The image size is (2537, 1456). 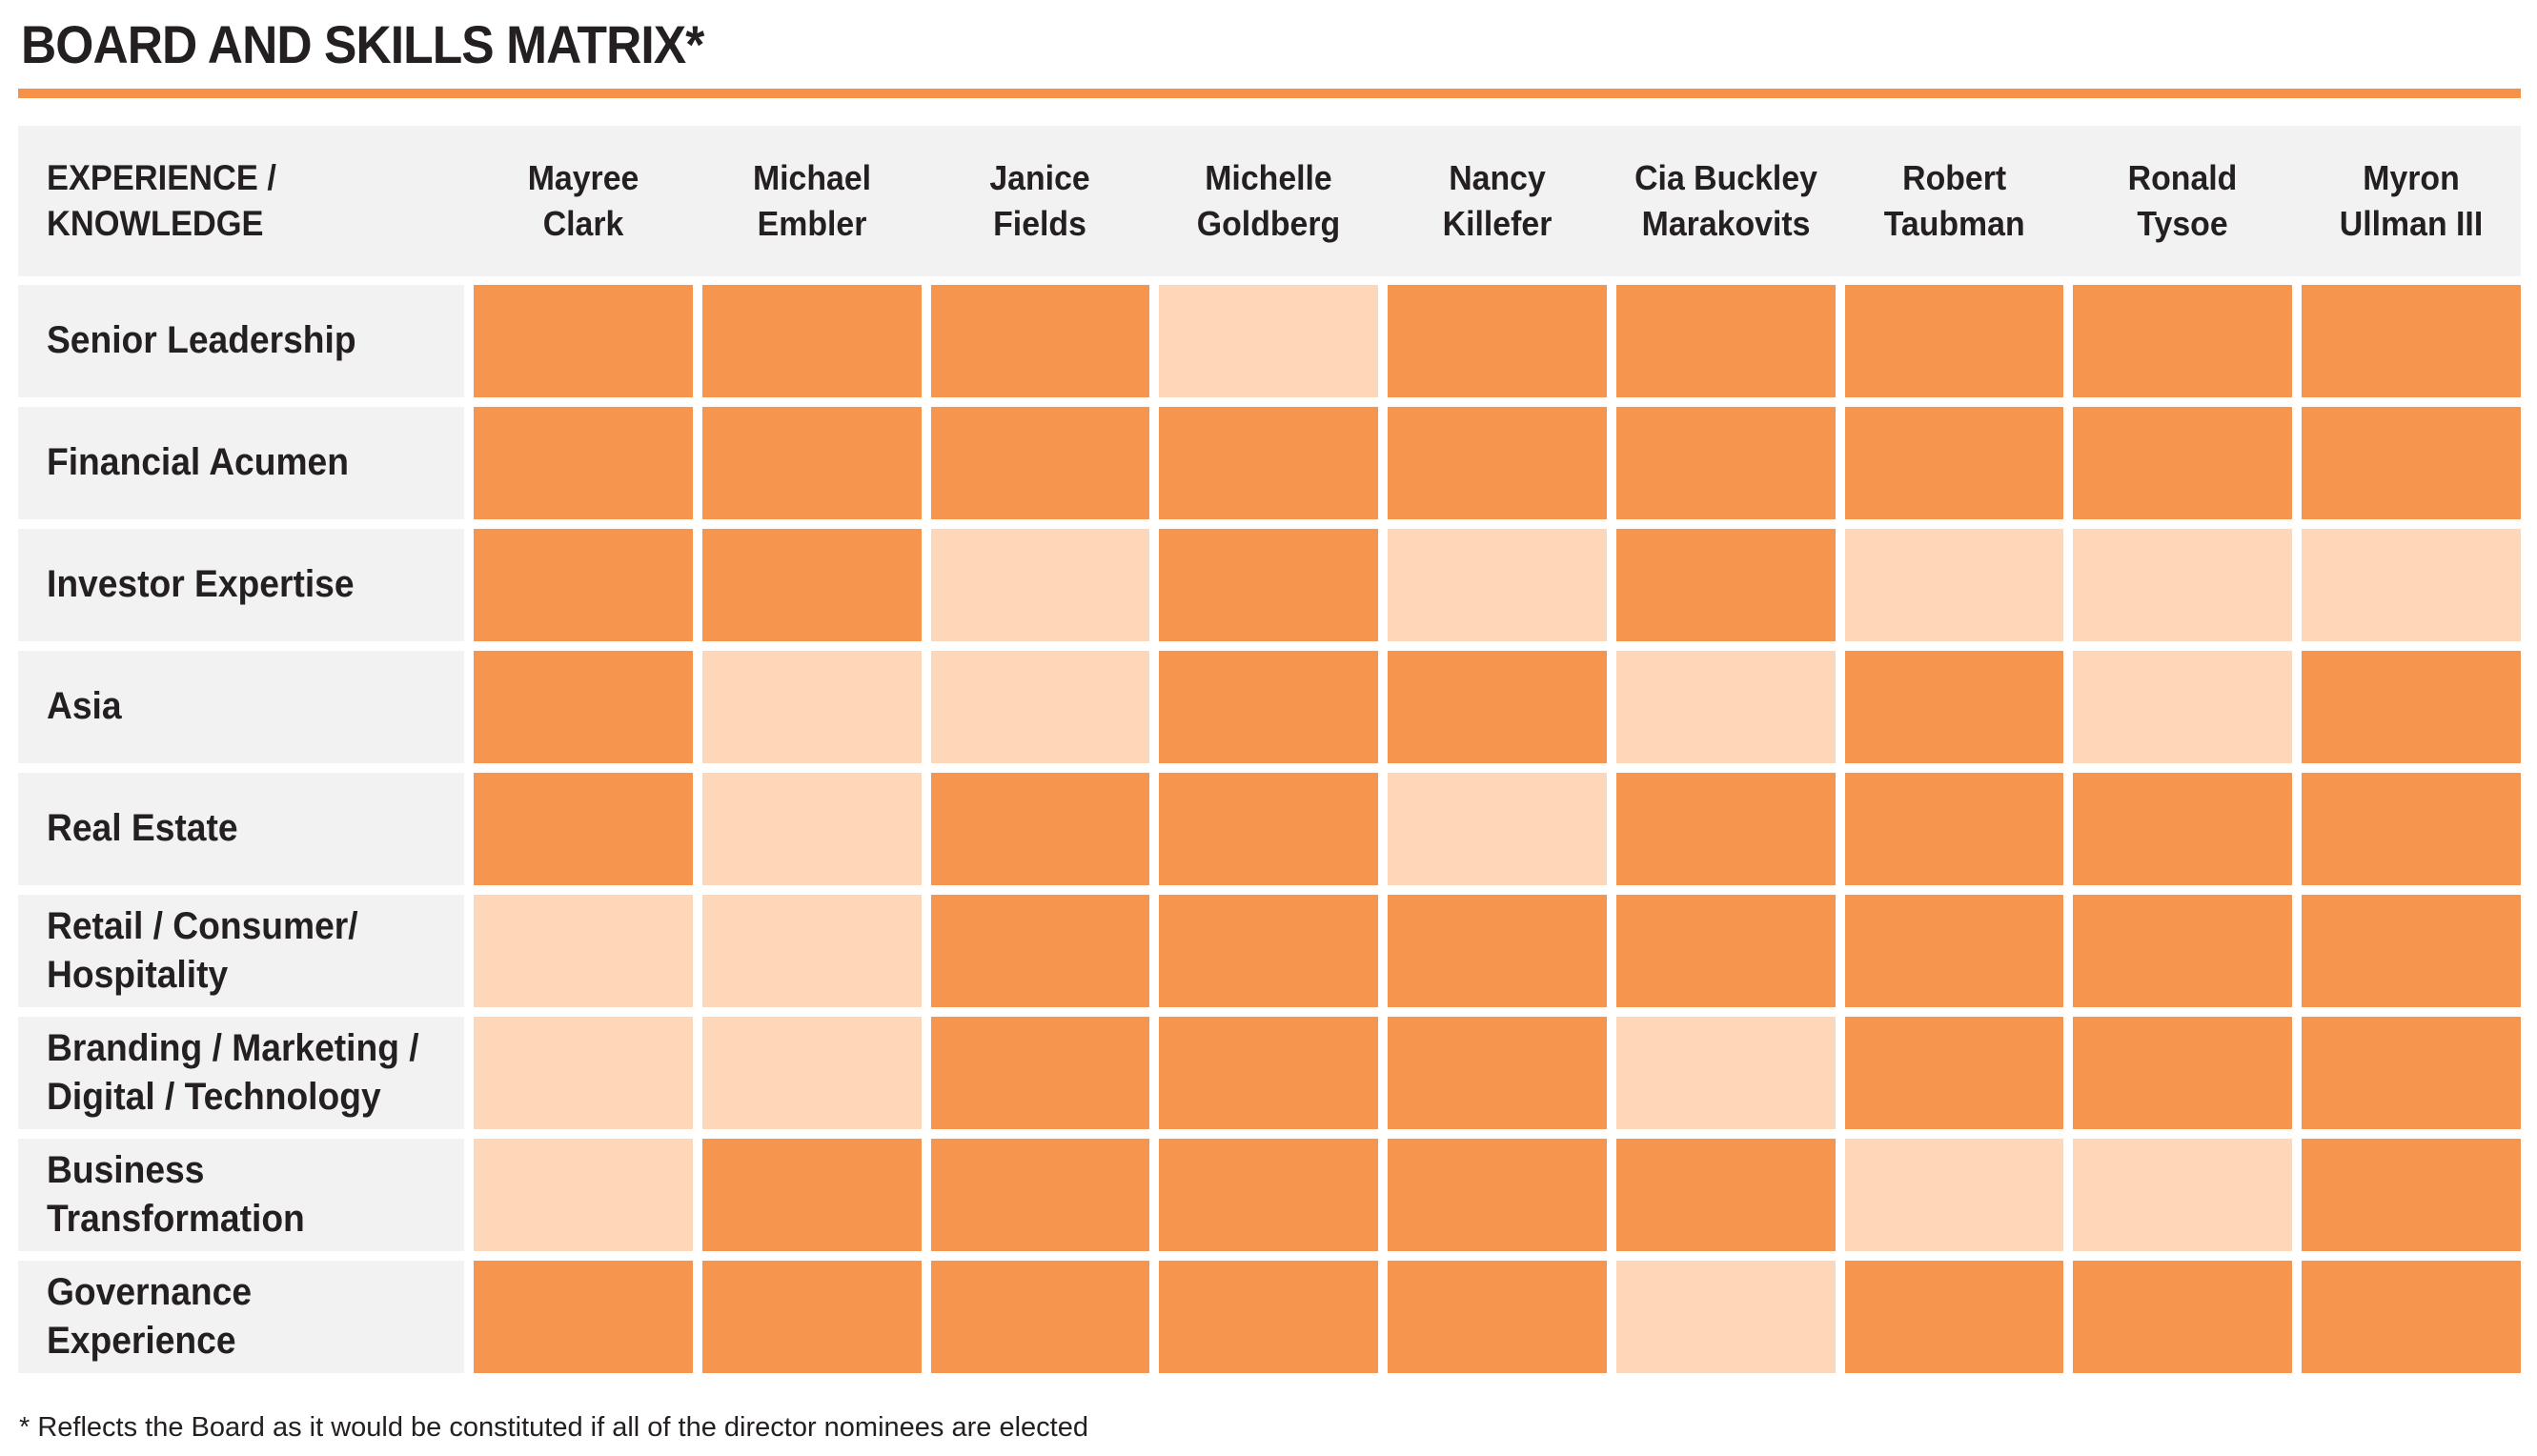 I want to click on row-label: Senior Leadership, so click(x=241, y=341).